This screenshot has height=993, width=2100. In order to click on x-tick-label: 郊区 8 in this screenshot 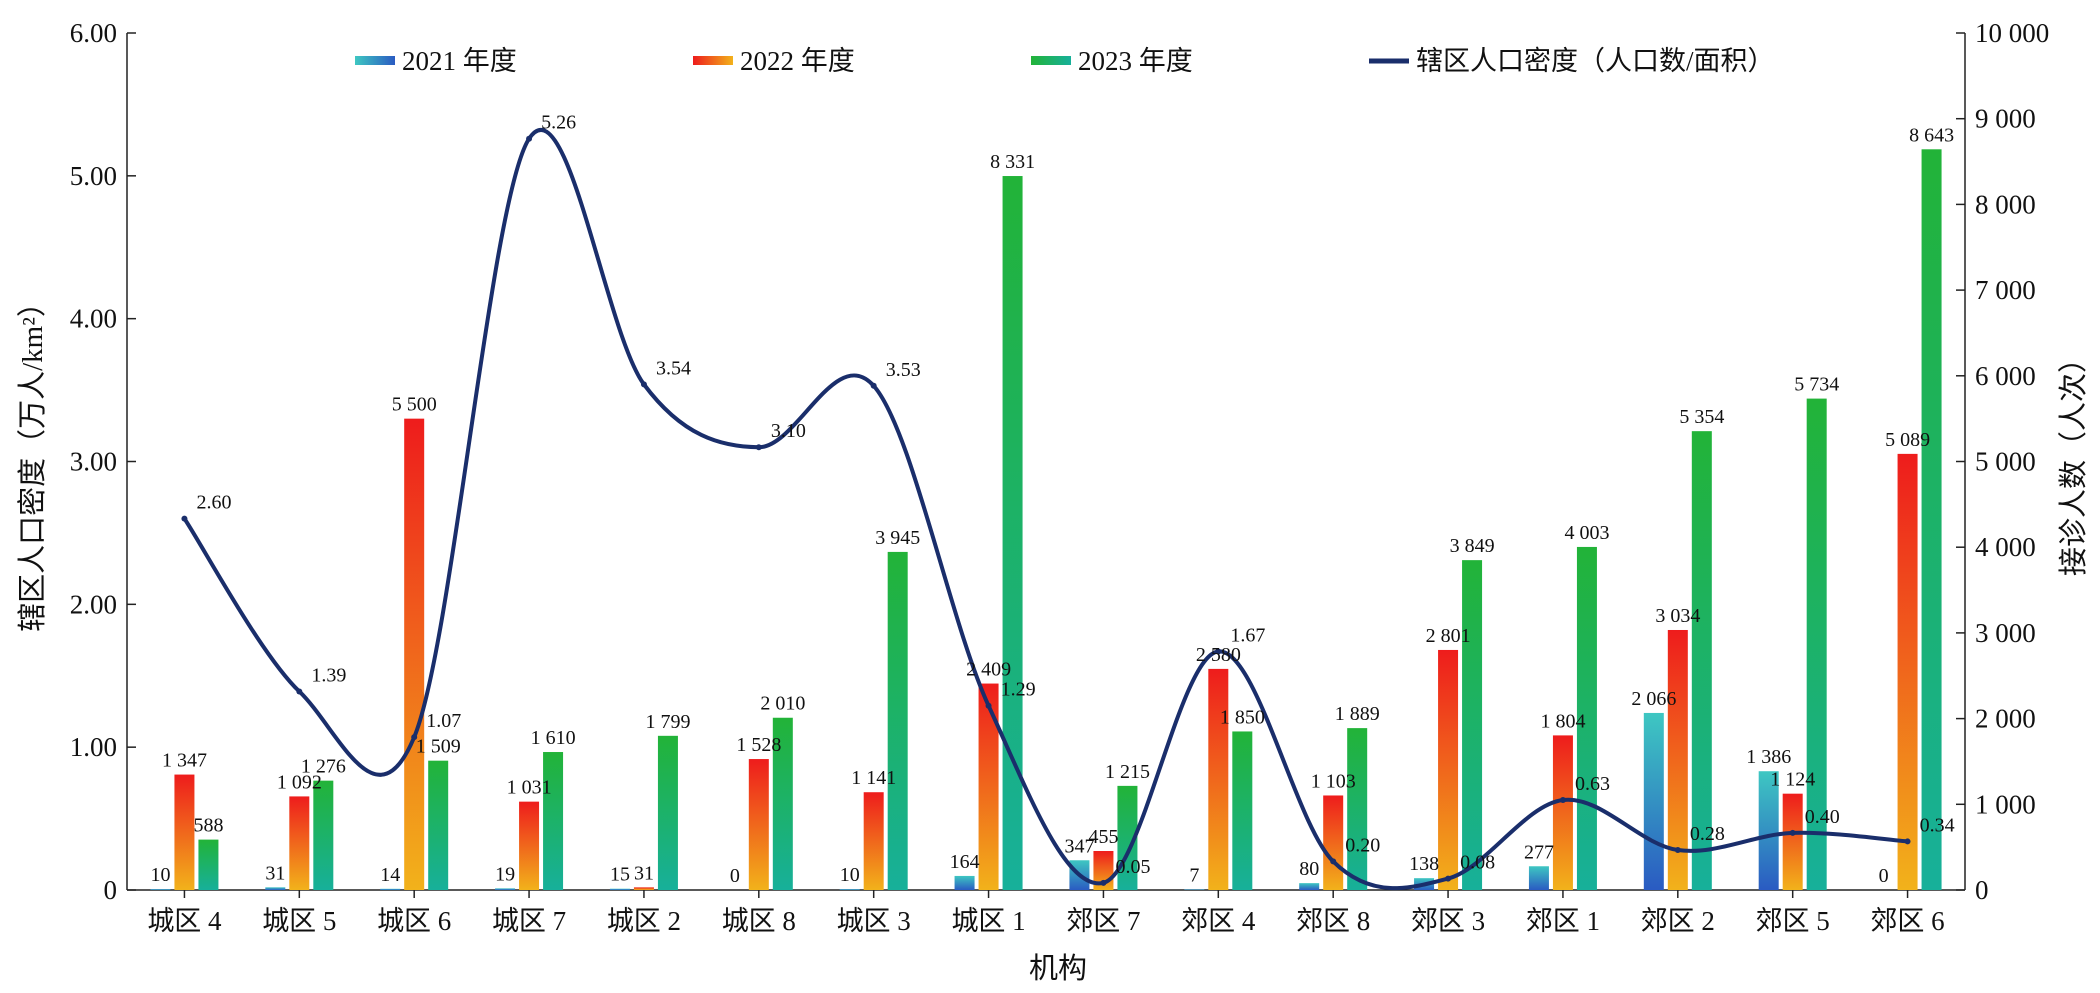, I will do `click(1333, 921)`.